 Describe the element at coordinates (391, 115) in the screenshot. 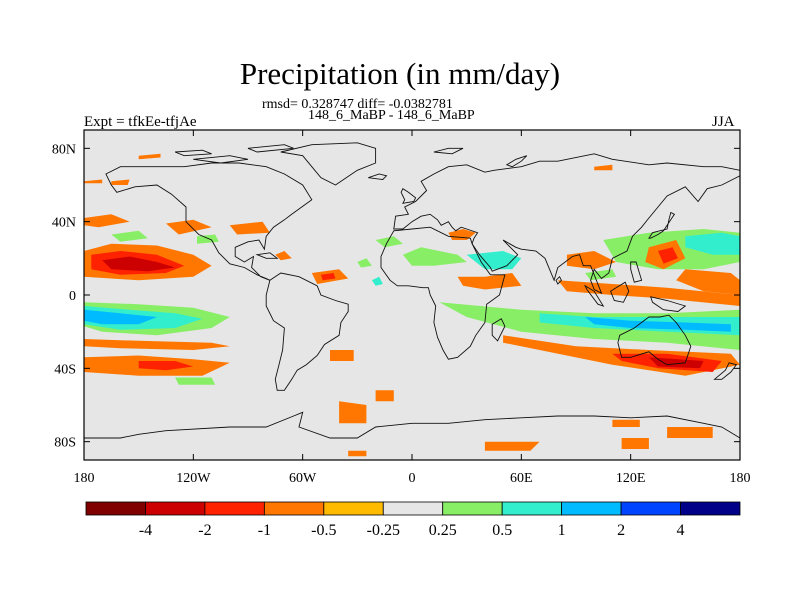

I see `subtitle-label: 148_6_MaBP - 148_6_MaBP` at that location.